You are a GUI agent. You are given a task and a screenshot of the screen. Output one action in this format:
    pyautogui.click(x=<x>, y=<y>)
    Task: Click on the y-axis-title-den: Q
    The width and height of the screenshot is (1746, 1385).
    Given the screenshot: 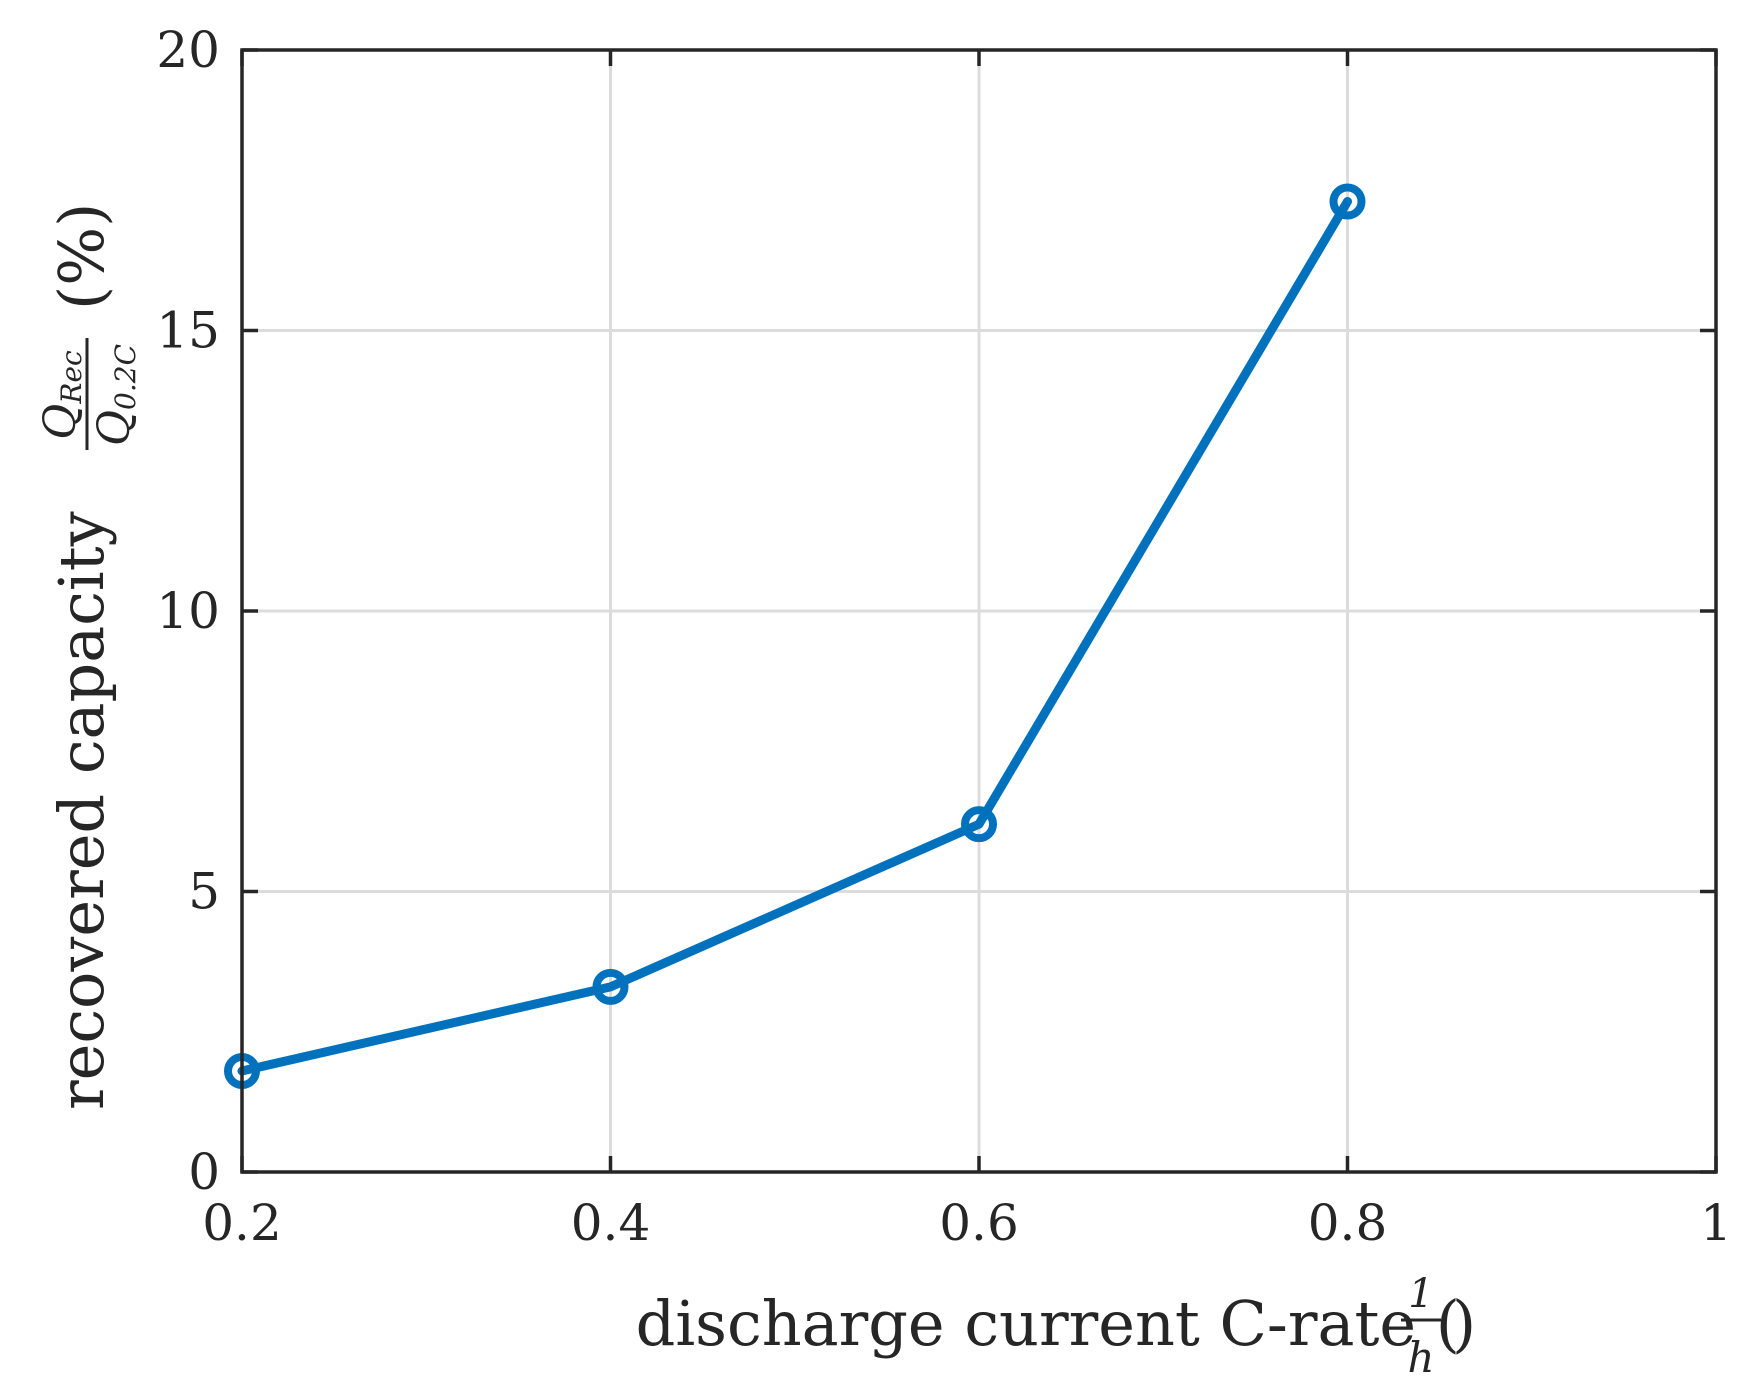 What is the action you would take?
    pyautogui.click(x=114, y=428)
    